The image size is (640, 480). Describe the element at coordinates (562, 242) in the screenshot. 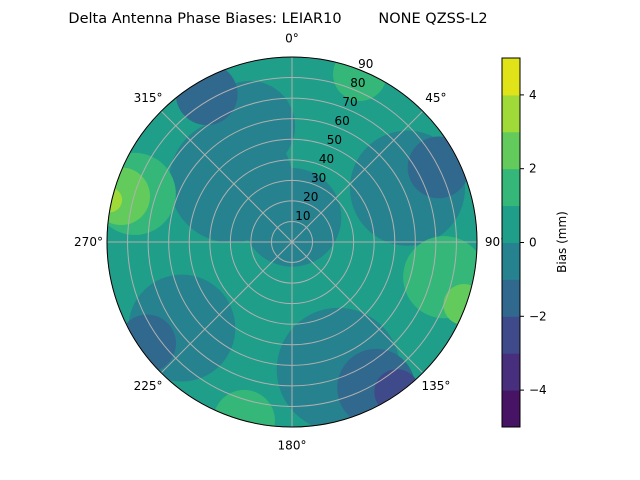

I see `colorbar-label: Bias (mm)` at that location.